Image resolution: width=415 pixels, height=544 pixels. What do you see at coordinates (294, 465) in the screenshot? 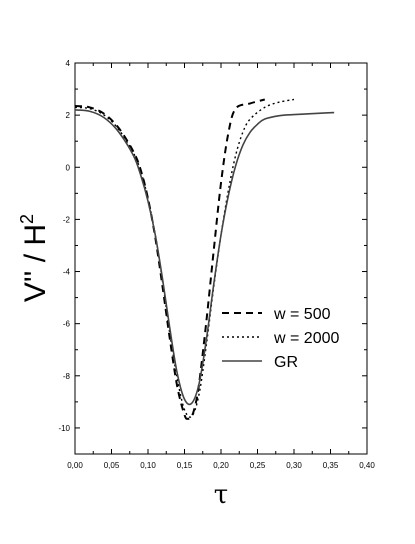
I see `x-tick-label: 0,30` at bounding box center [294, 465].